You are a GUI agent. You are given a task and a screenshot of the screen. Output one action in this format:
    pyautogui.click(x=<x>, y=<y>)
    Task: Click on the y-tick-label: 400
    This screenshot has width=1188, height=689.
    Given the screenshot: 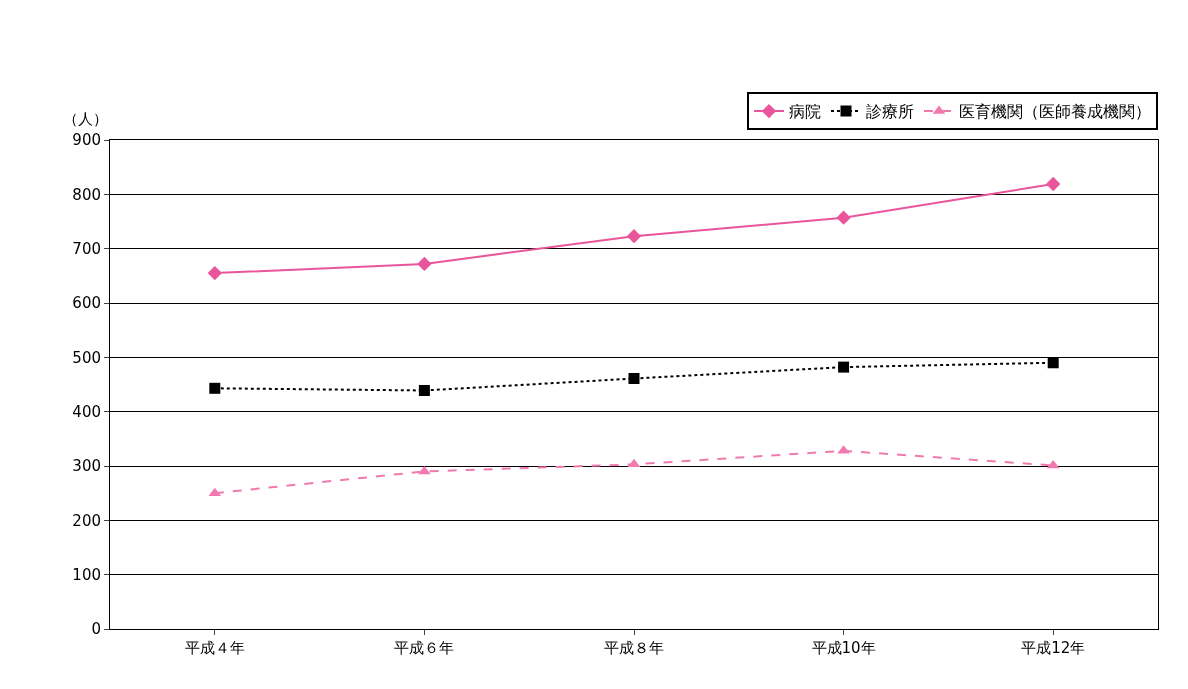 What is the action you would take?
    pyautogui.click(x=86, y=411)
    